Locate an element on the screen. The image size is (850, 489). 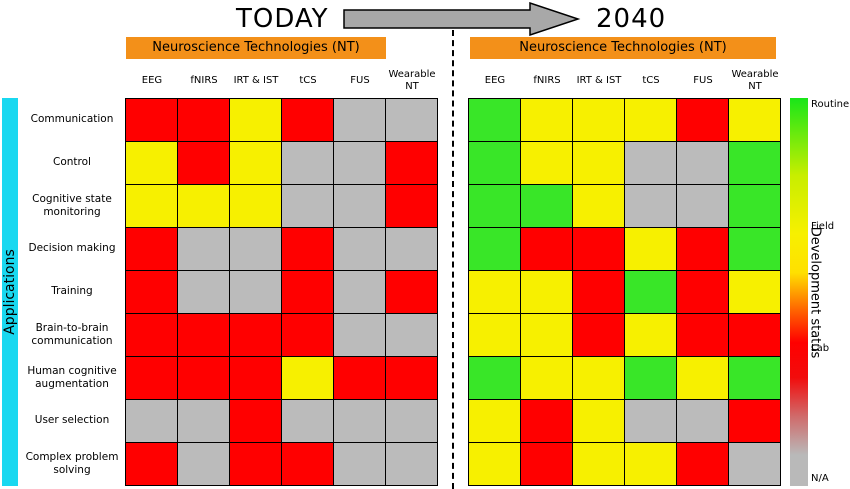
tech-header: IRT & IST is located at coordinates (256, 80).